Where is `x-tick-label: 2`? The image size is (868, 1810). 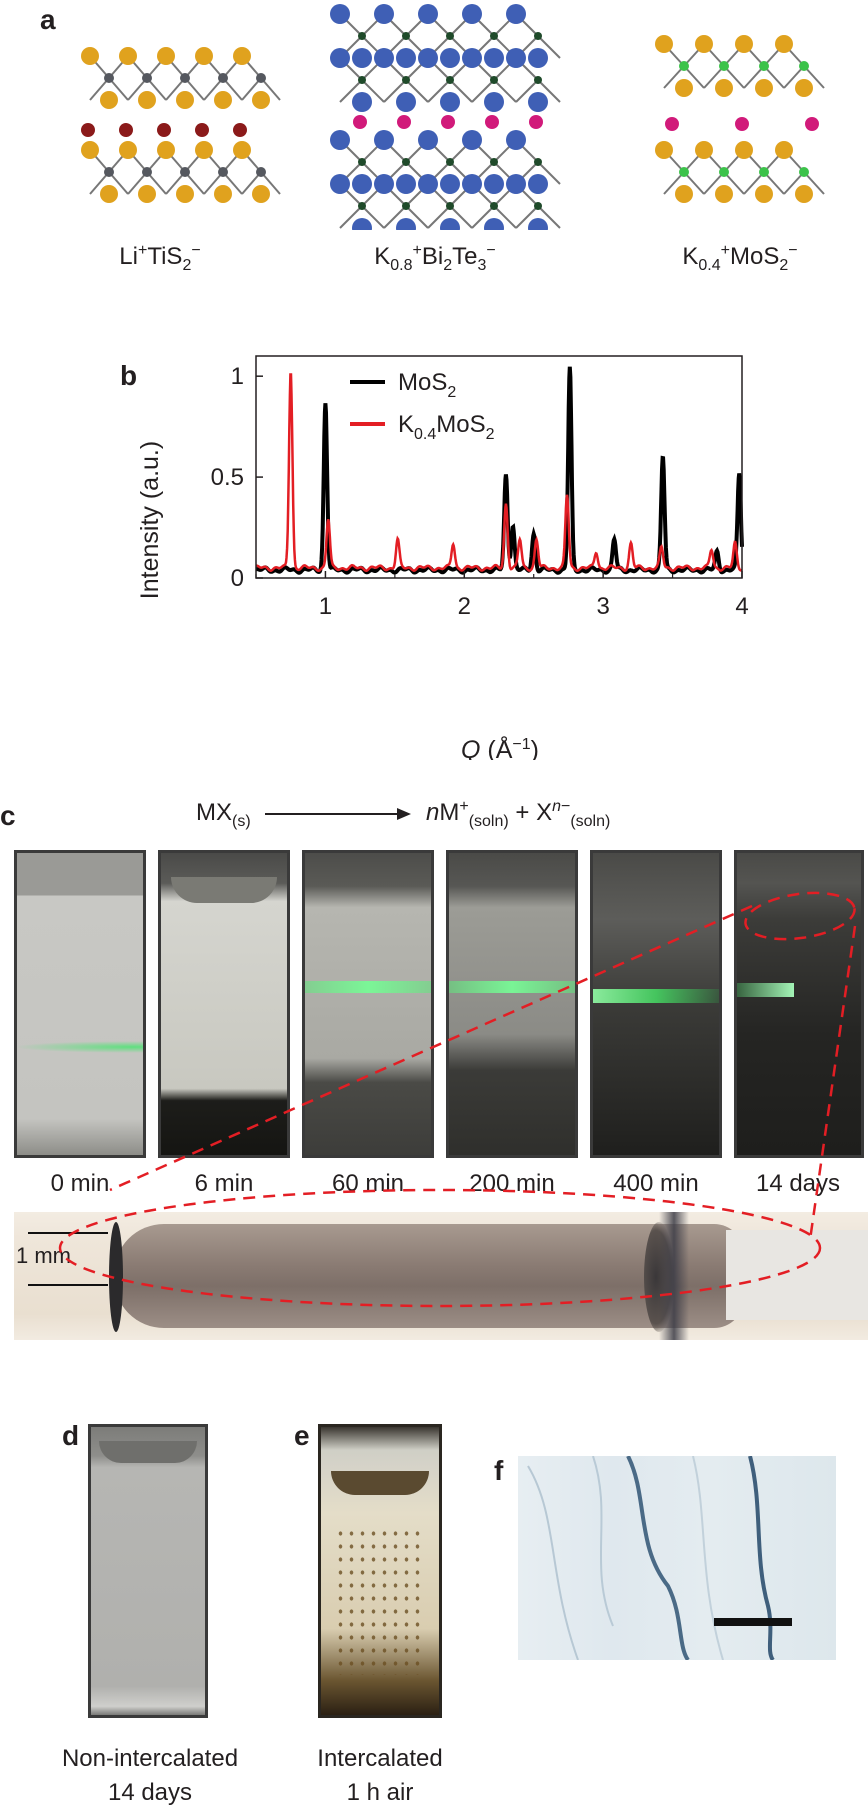 x-tick-label: 2 is located at coordinates (464, 606).